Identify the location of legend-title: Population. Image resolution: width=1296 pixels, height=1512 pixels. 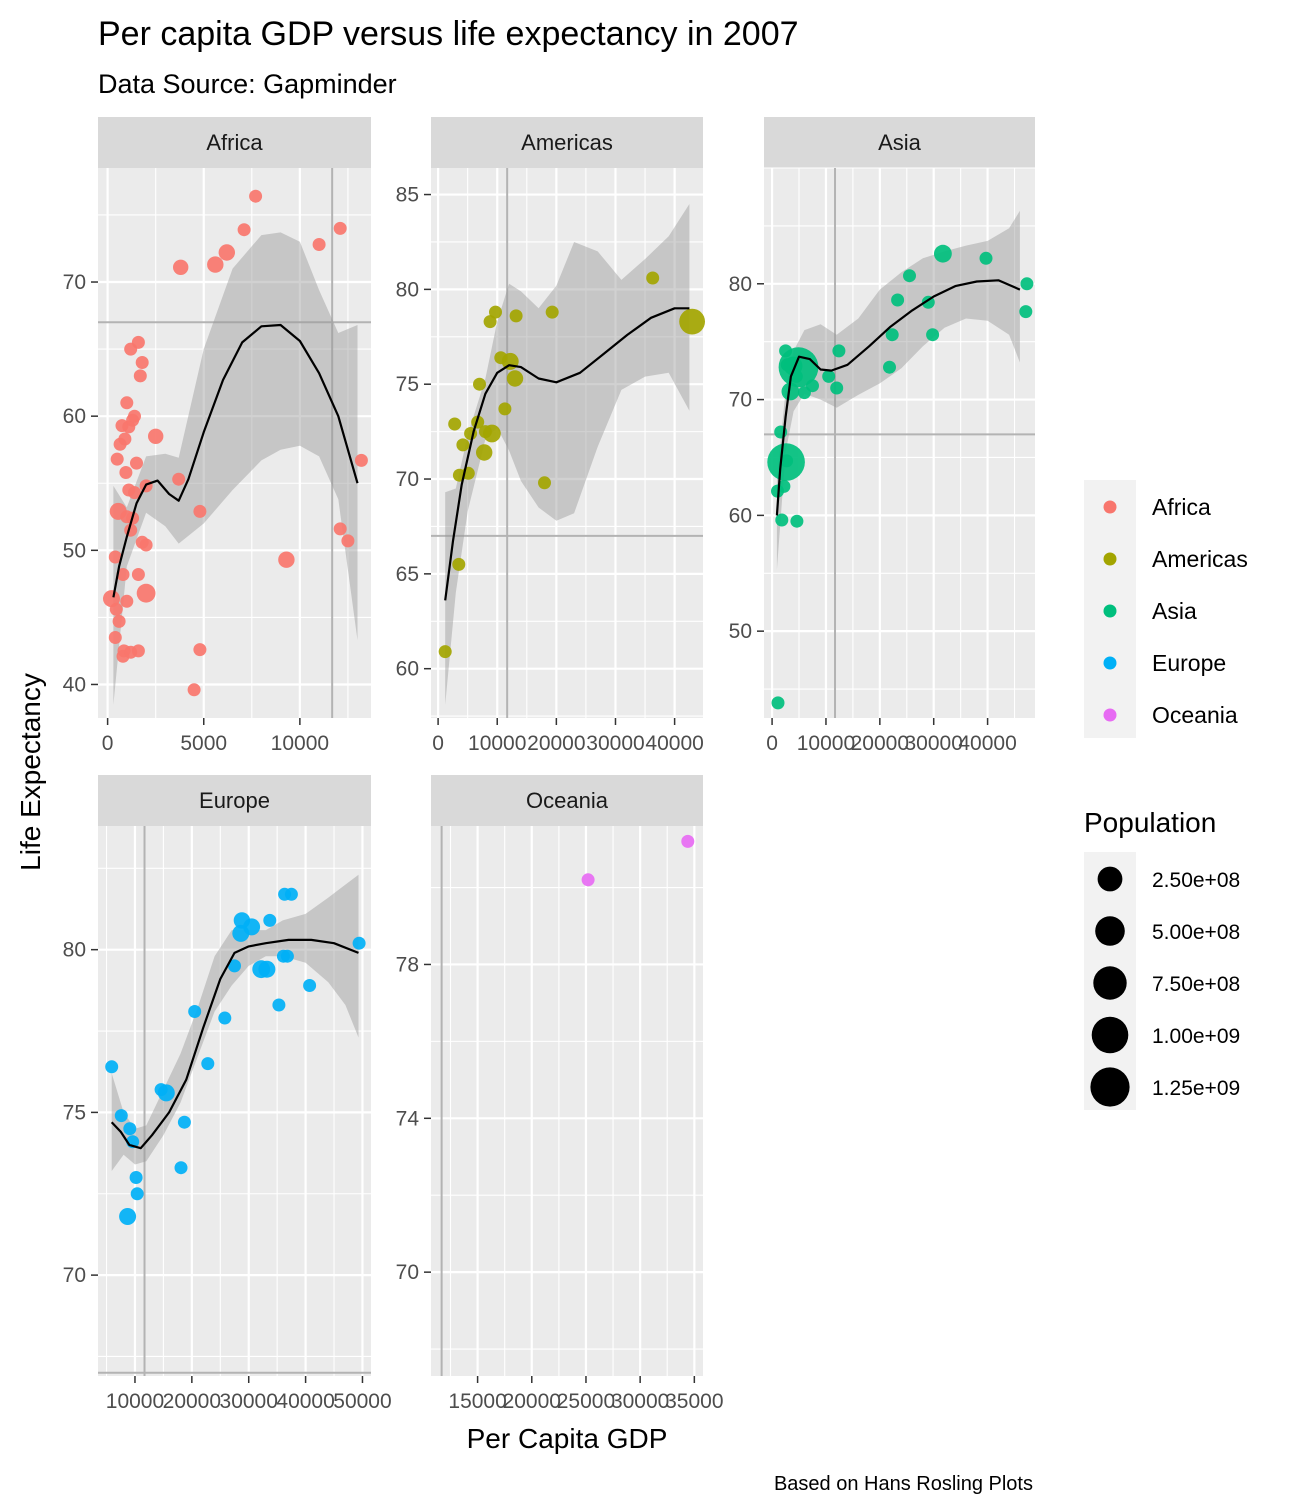
(1150, 822).